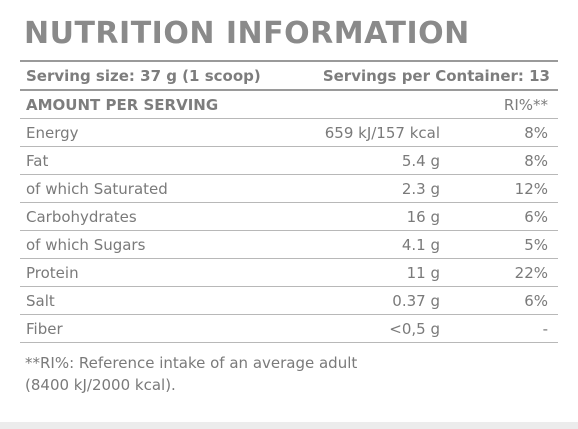 Image resolution: width=578 pixels, height=429 pixels. Describe the element at coordinates (436, 76) in the screenshot. I see `servings-per-container-label: Servings per Container: 13` at that location.